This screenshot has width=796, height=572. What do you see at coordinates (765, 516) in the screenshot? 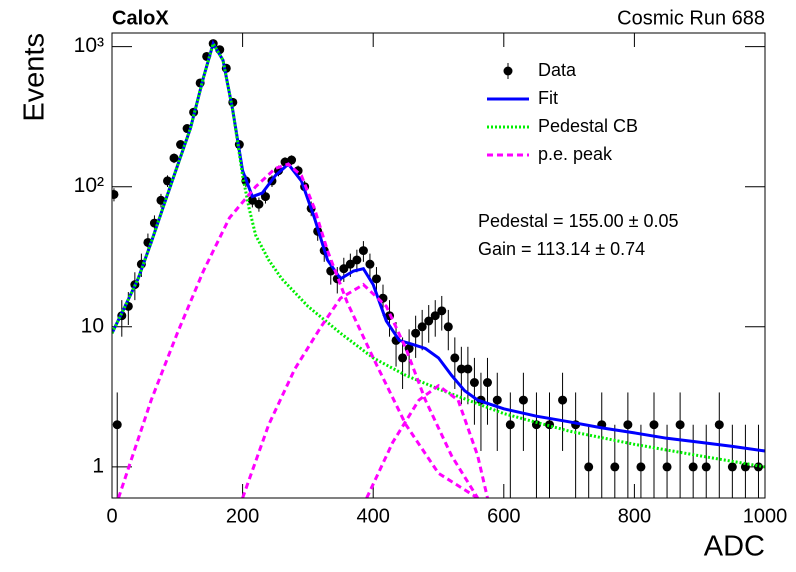
I see `x-tick-label: 1000` at bounding box center [765, 516].